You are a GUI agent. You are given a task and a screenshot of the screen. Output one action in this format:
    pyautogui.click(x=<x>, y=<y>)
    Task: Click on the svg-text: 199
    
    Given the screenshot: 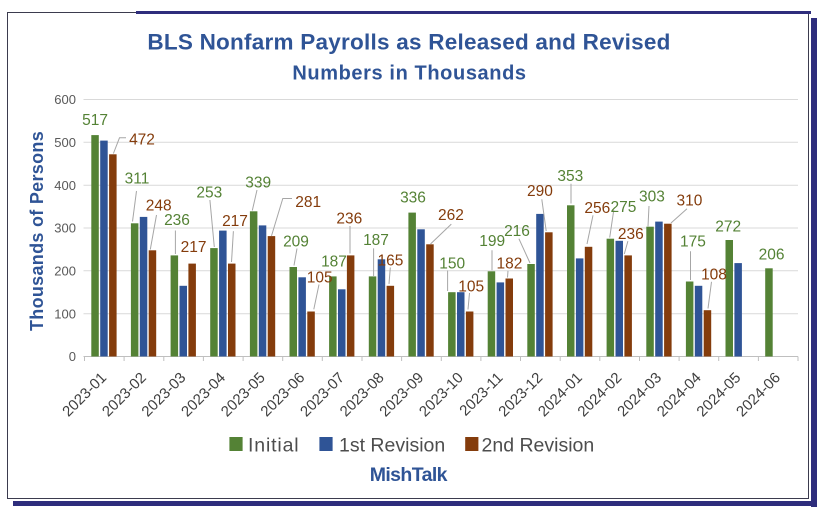 What is the action you would take?
    pyautogui.click(x=492, y=241)
    